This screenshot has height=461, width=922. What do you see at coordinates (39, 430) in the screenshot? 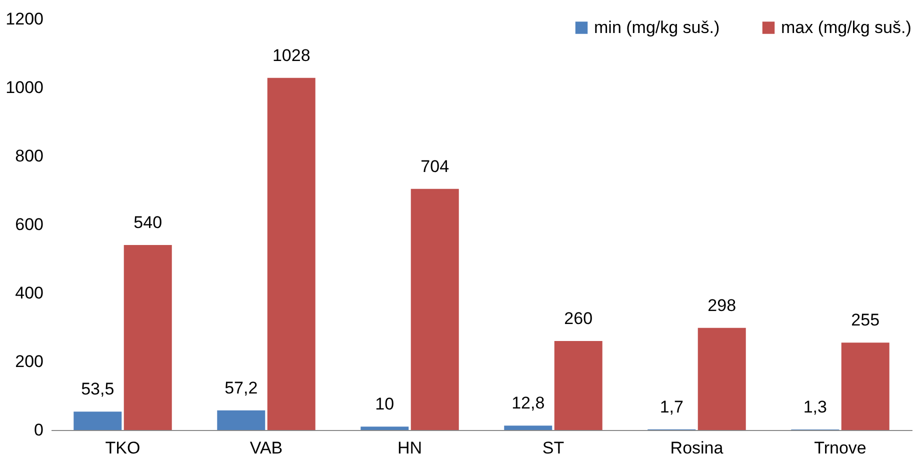
I see `y-tick-label: 0` at bounding box center [39, 430].